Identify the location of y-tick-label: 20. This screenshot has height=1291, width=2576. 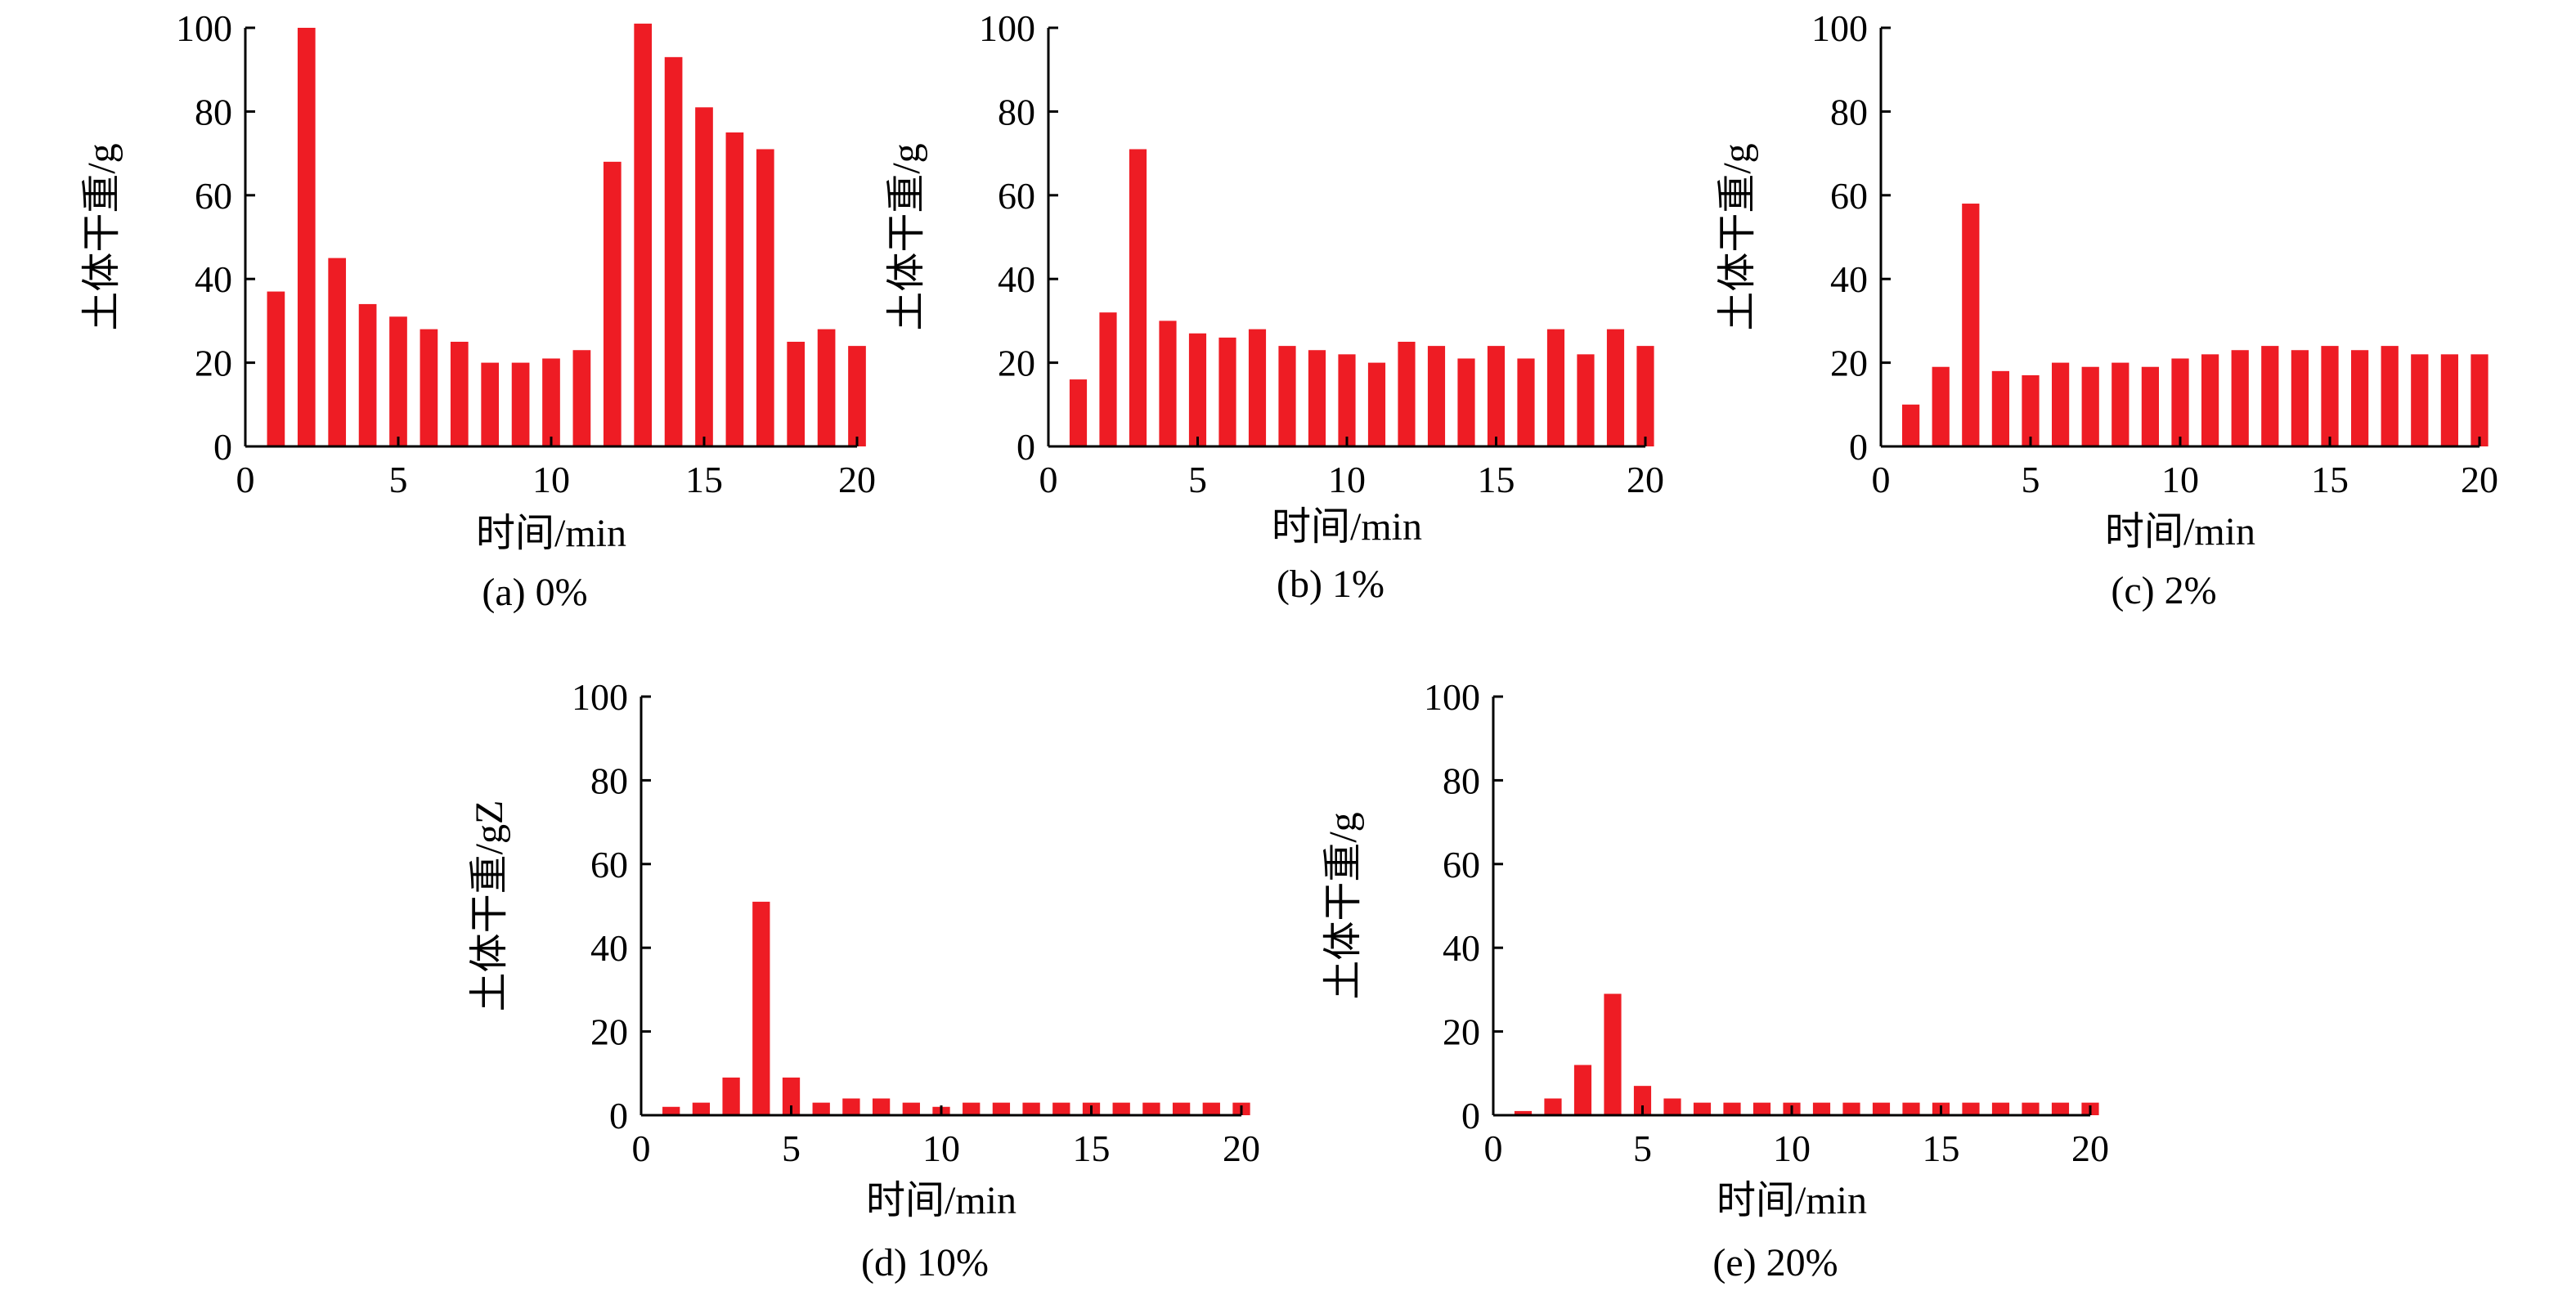
(609, 1032).